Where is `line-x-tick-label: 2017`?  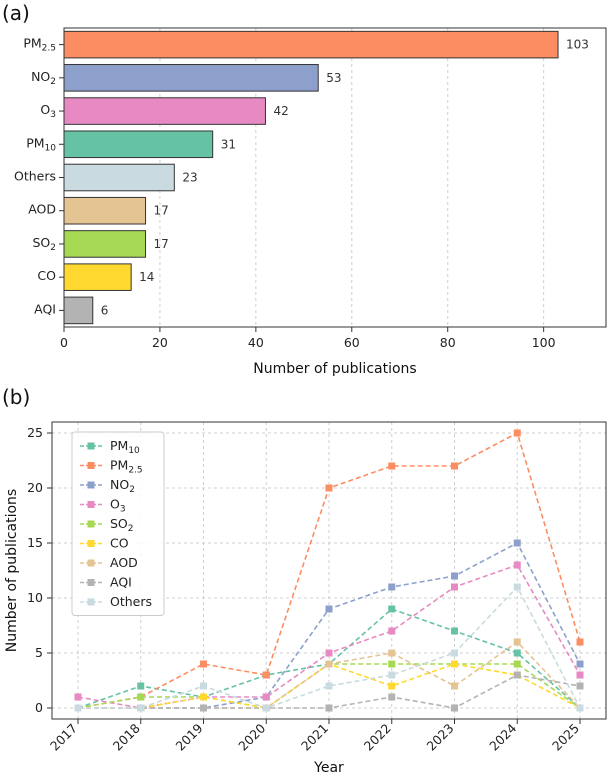 line-x-tick-label: 2017 is located at coordinates (63, 737).